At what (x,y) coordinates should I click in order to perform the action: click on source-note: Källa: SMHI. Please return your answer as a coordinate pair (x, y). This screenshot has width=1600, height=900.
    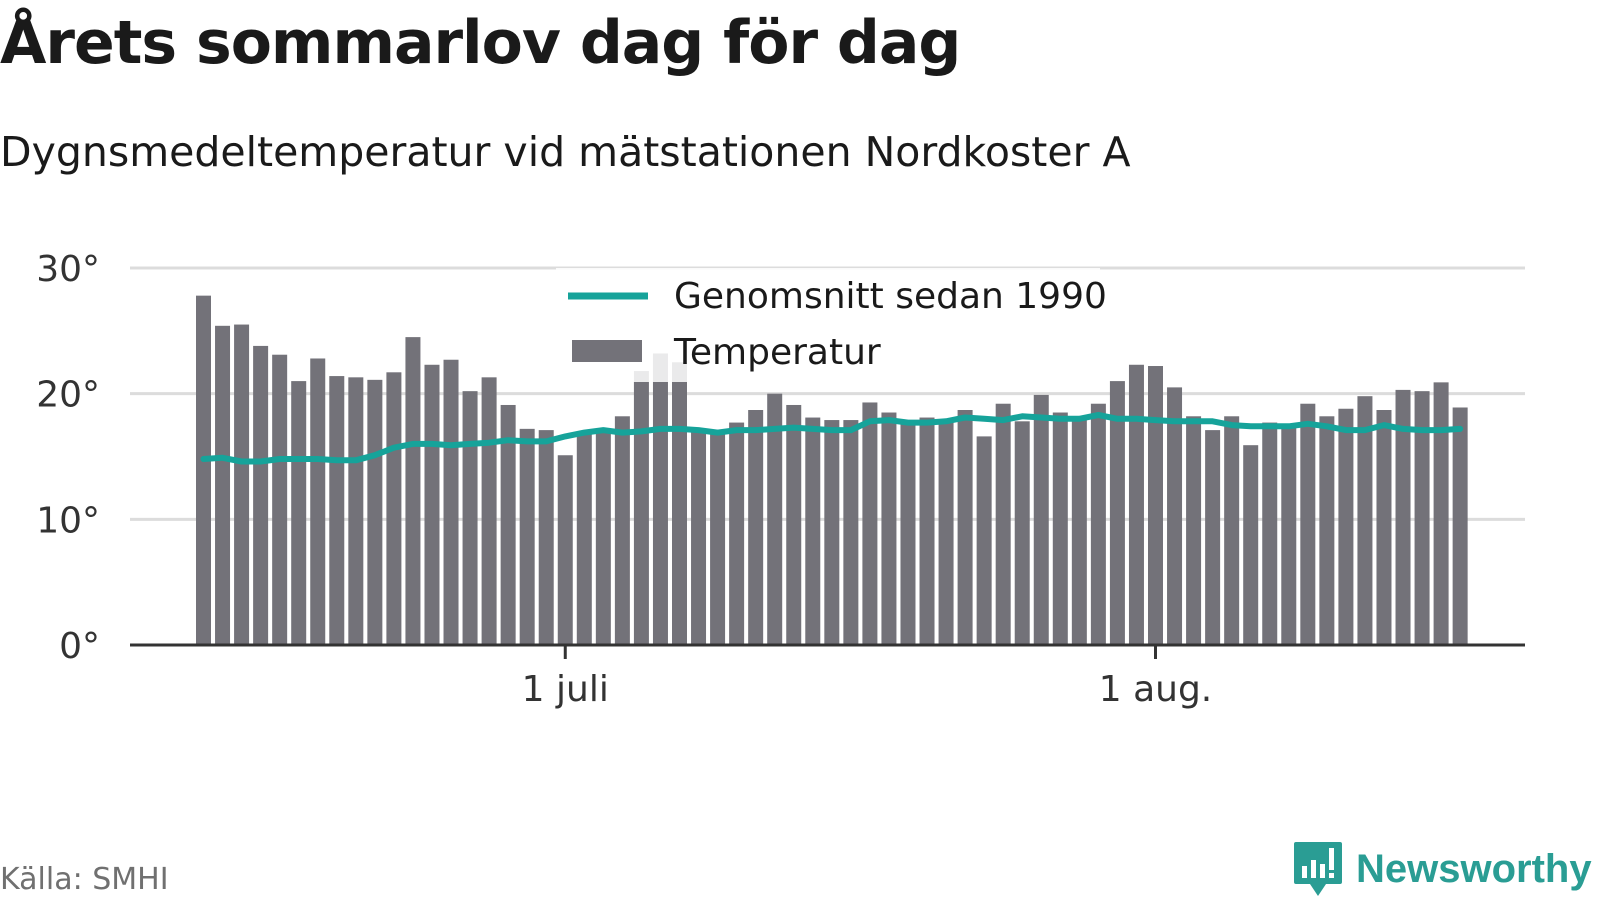
    Looking at the image, I should click on (84, 879).